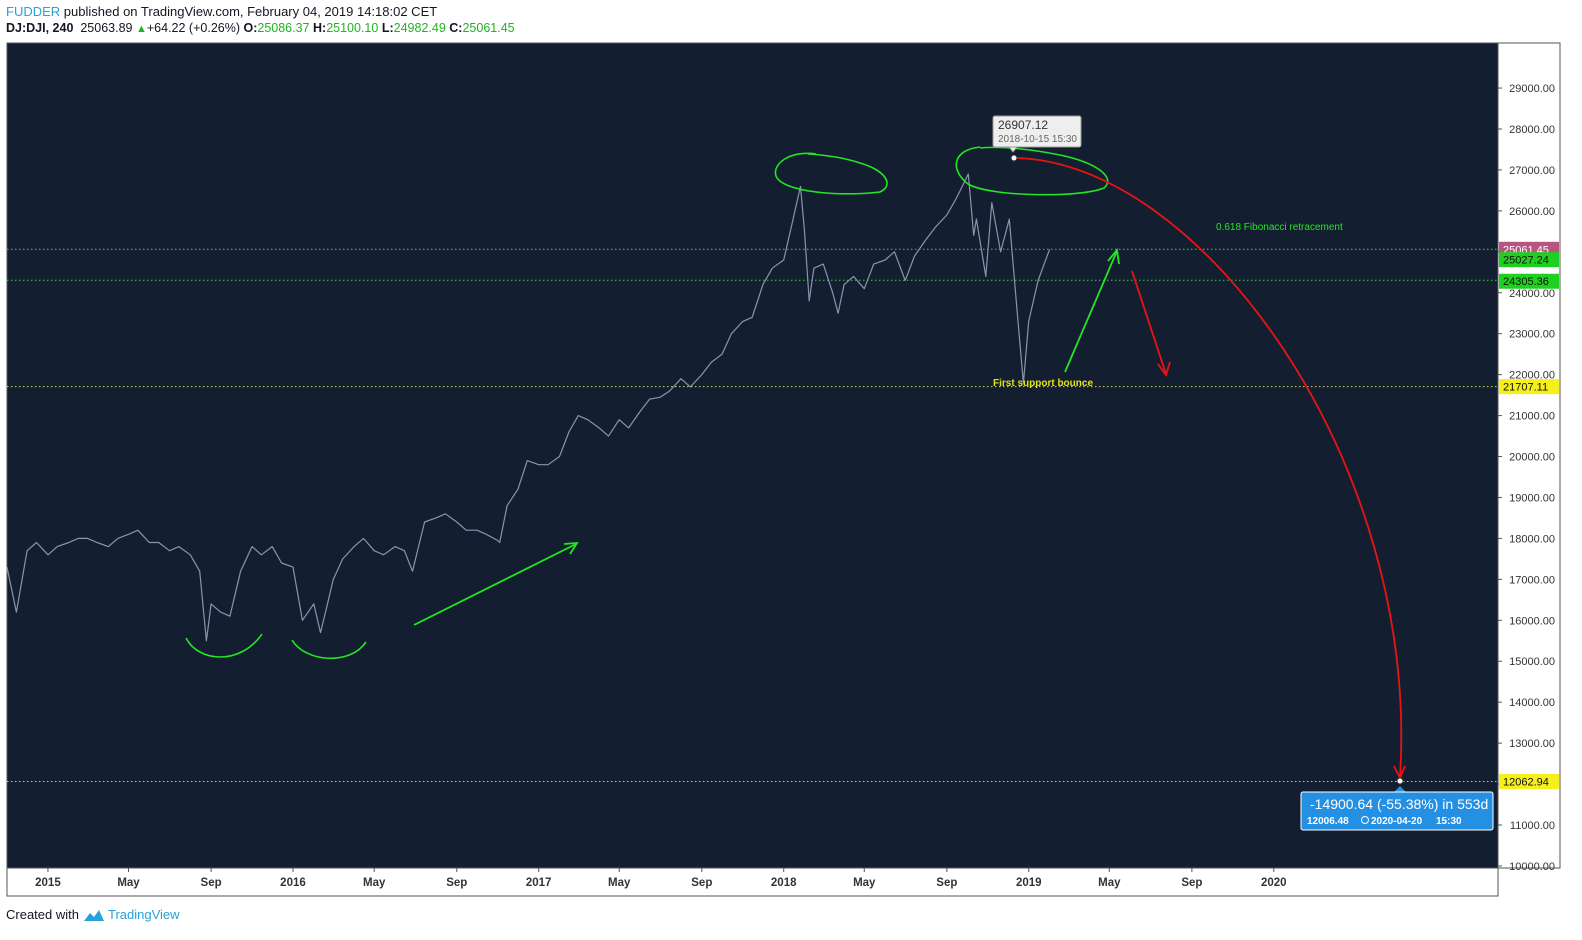 The height and width of the screenshot is (940, 1582). What do you see at coordinates (1164, 369) in the screenshot?
I see `drop-arrow-head` at bounding box center [1164, 369].